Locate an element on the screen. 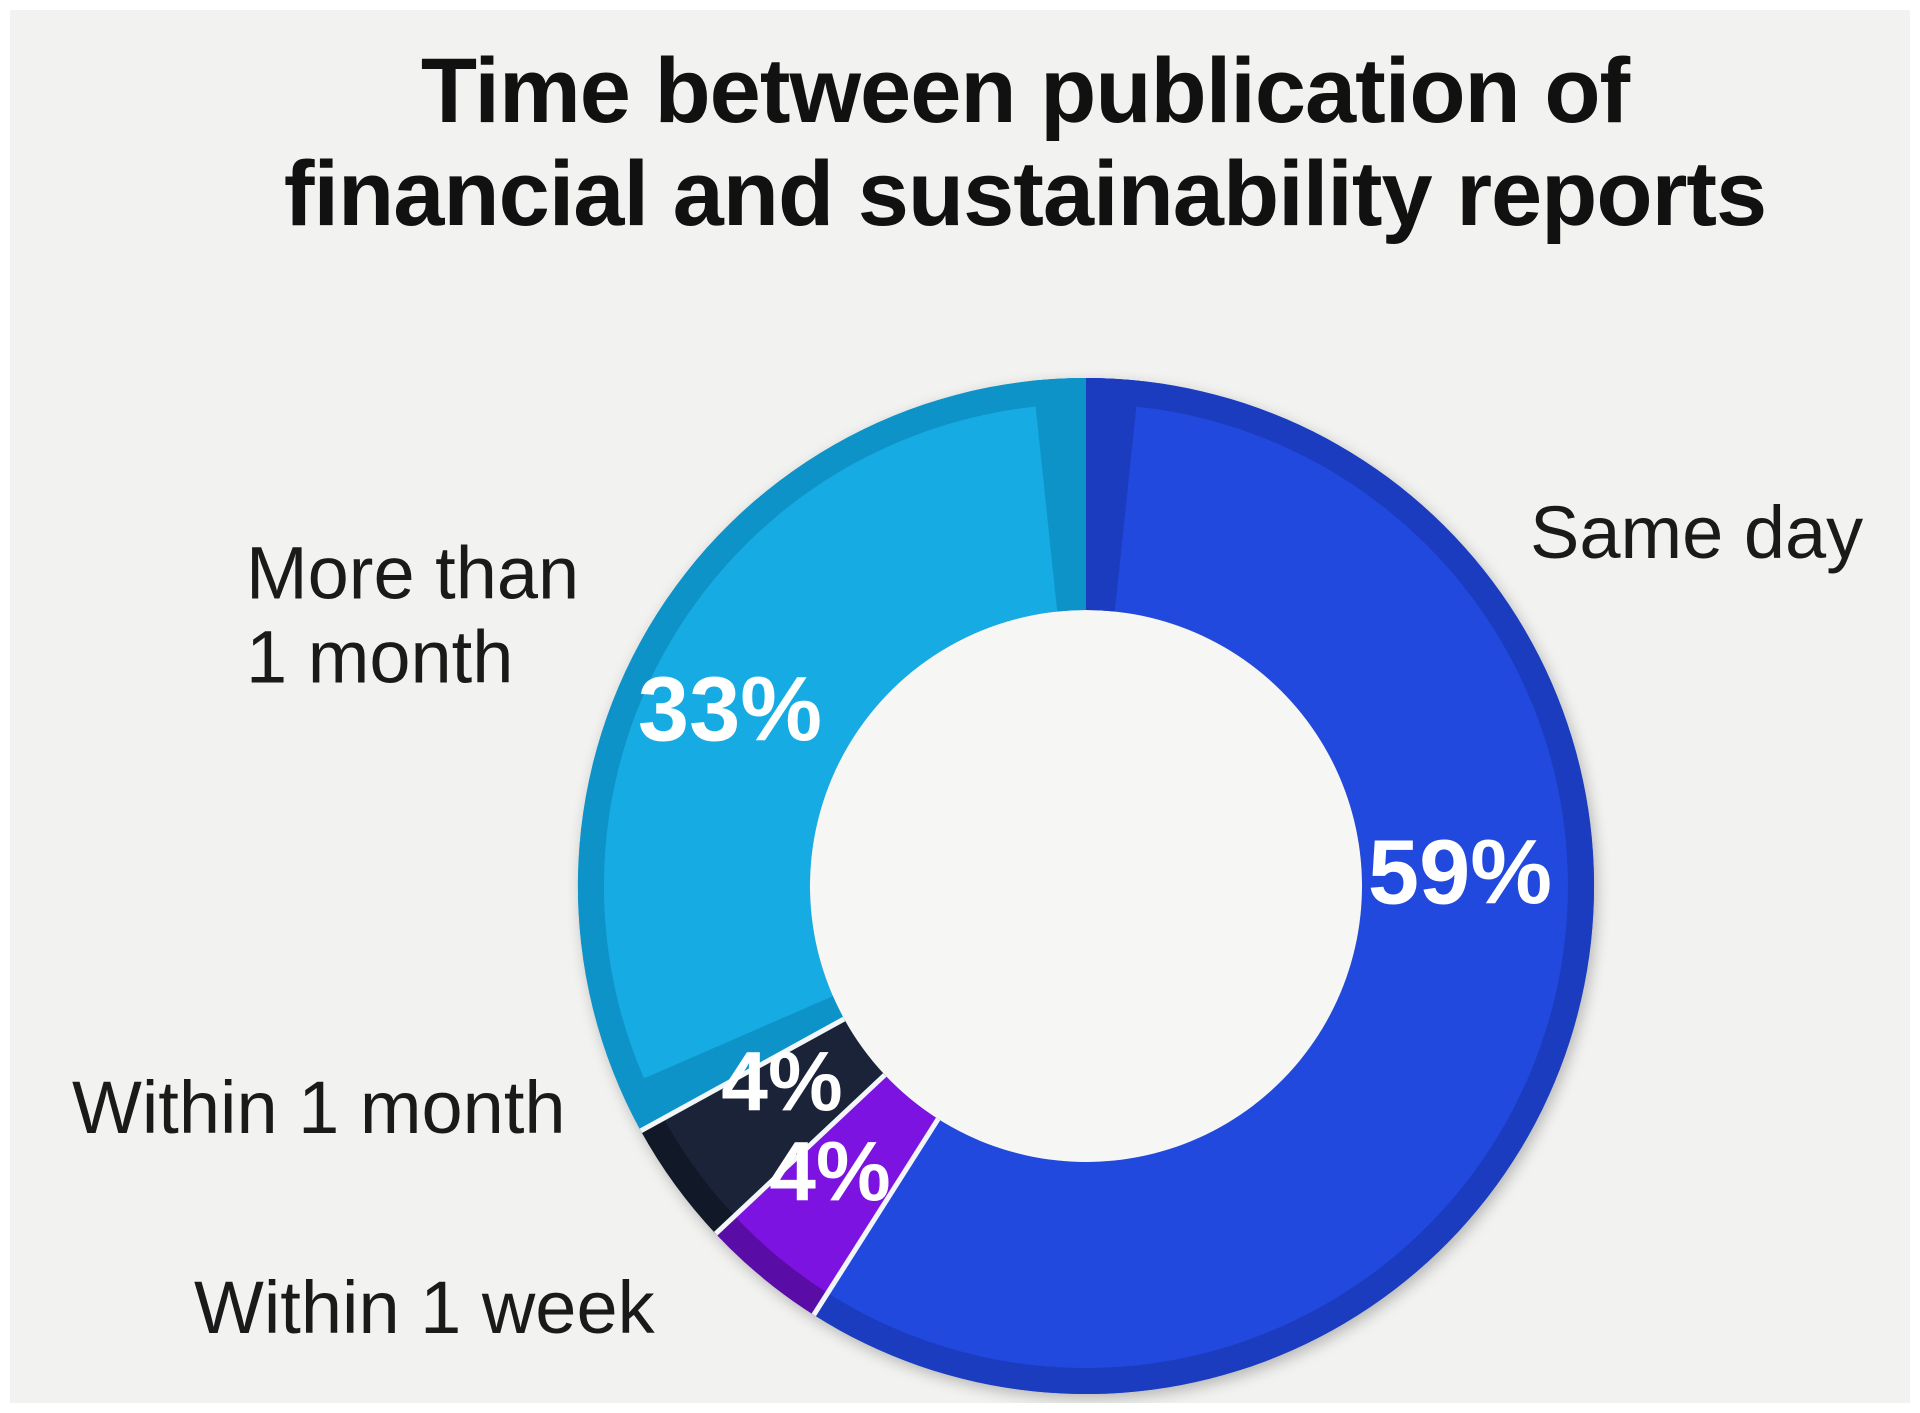 This screenshot has height=1413, width=1920. rim-band-within-1-month is located at coordinates (687, 1176).